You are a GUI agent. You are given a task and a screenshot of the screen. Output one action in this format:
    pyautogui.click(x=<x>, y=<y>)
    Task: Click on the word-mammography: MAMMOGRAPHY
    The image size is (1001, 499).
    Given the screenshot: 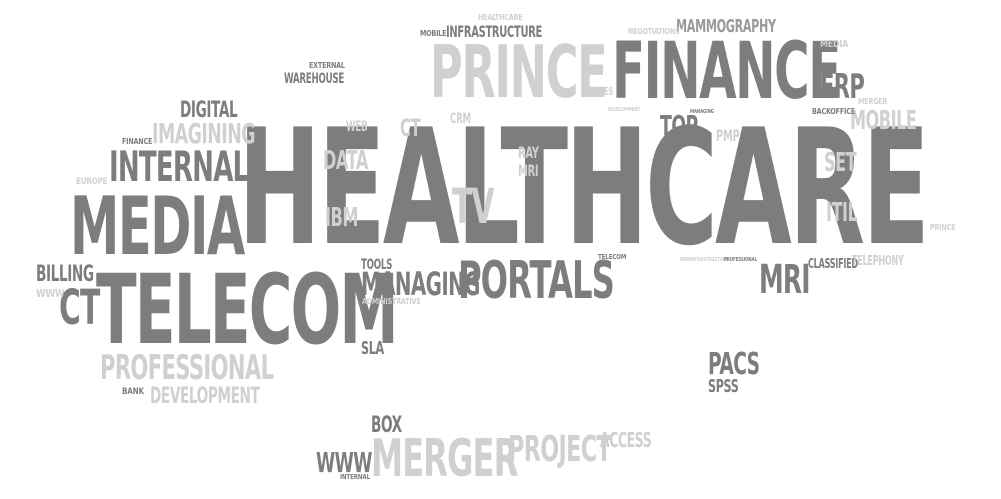 What is the action you would take?
    pyautogui.click(x=726, y=26)
    